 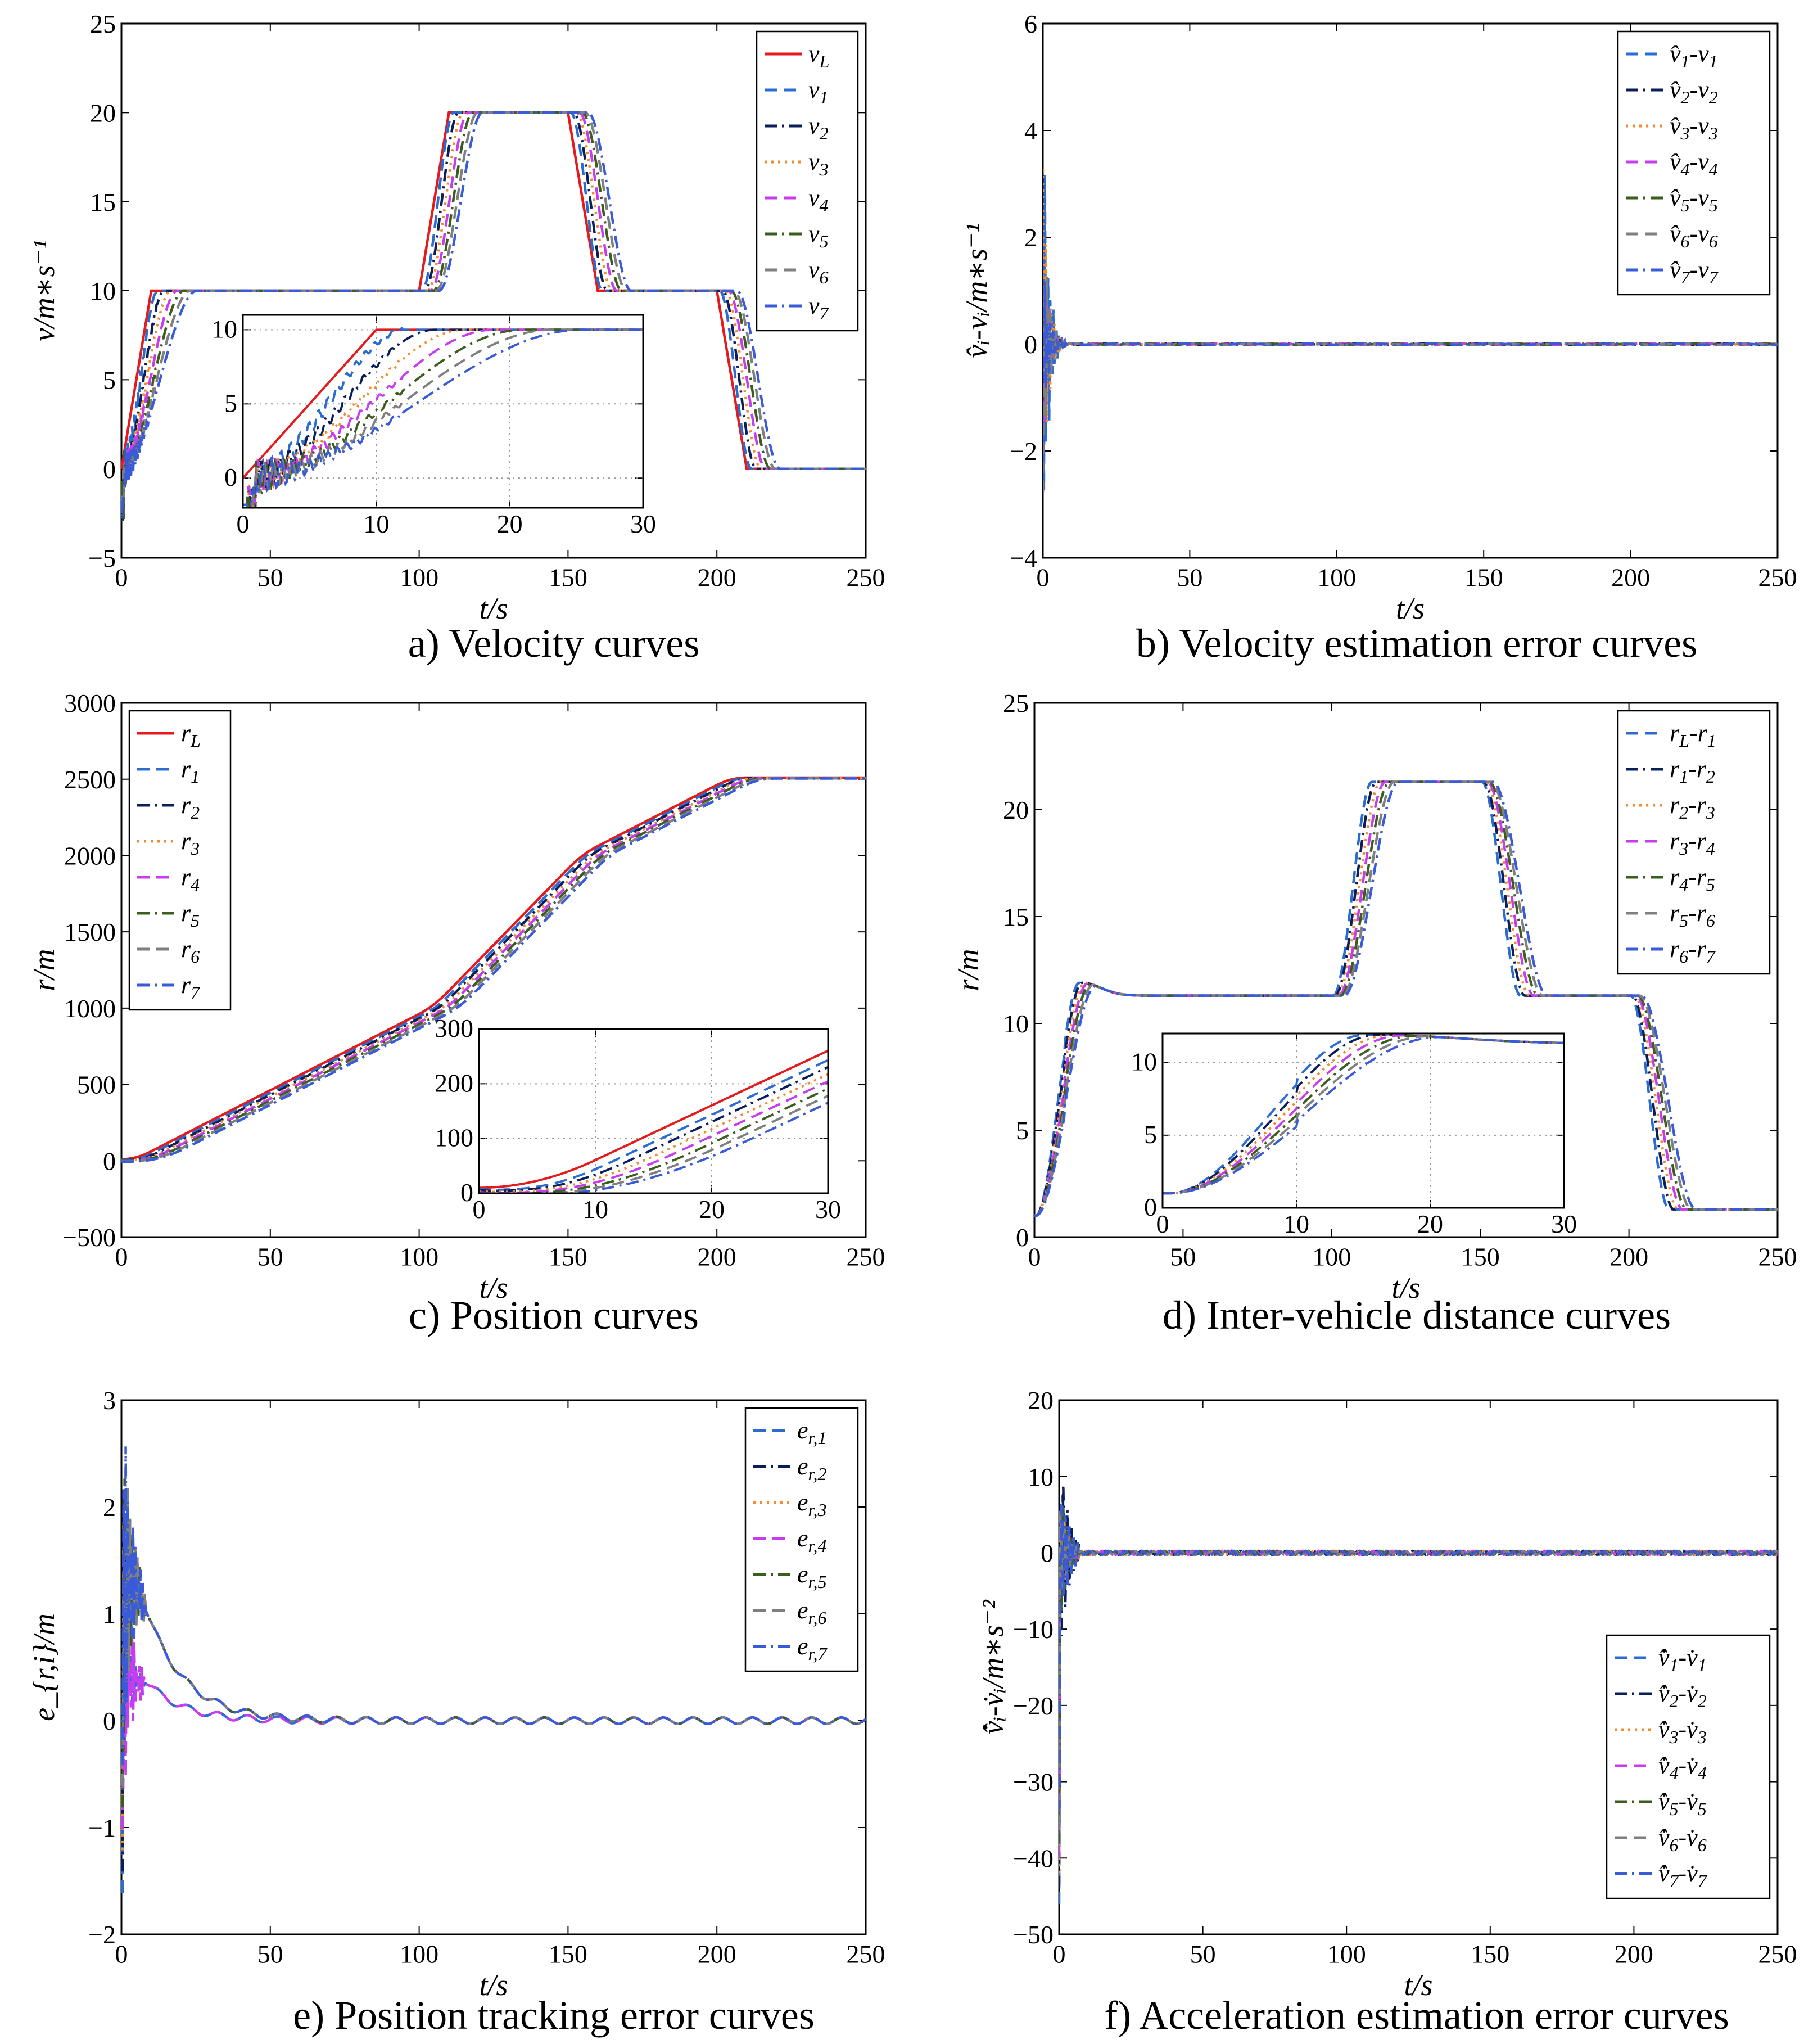 I want to click on panel-f-xtick-label: 50, so click(x=1203, y=1955).